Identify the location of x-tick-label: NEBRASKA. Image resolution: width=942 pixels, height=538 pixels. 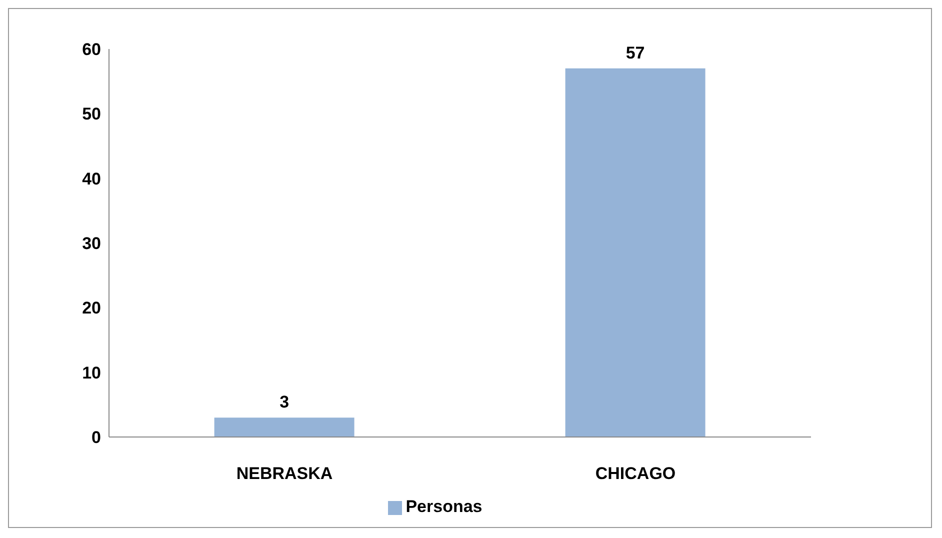
(284, 474).